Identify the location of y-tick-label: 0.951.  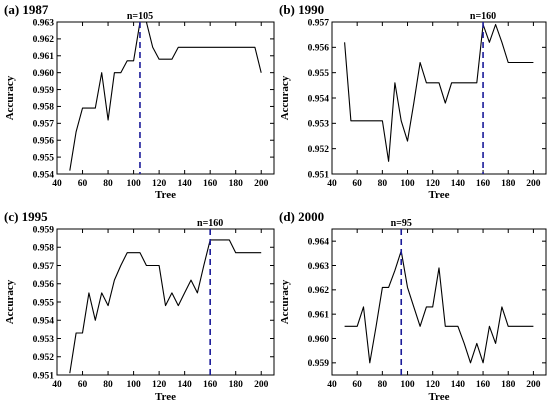
(319, 175).